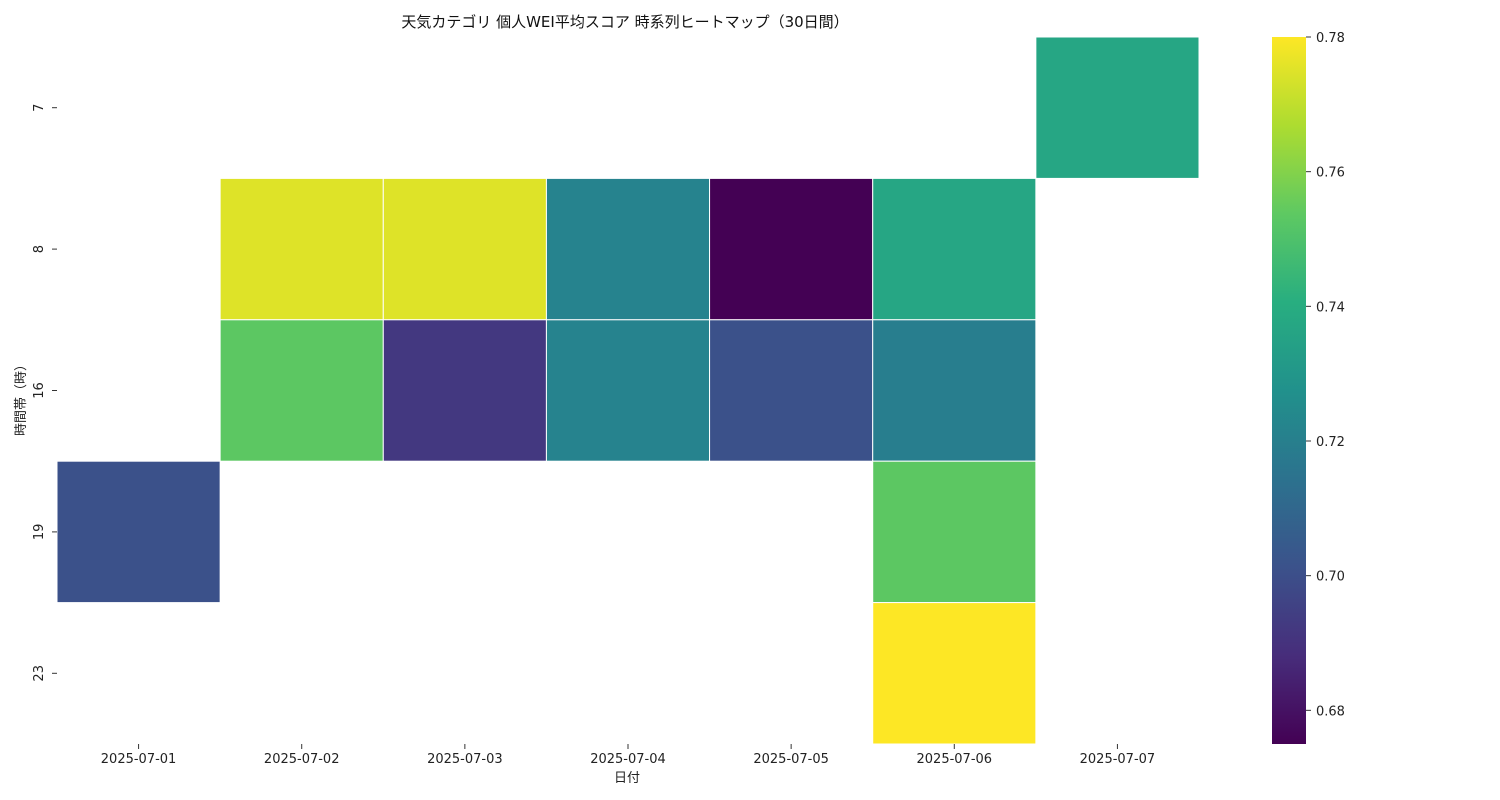 This screenshot has width=1500, height=800. Describe the element at coordinates (465, 759) in the screenshot. I see `x-tick-label: 2025-07-03` at that location.